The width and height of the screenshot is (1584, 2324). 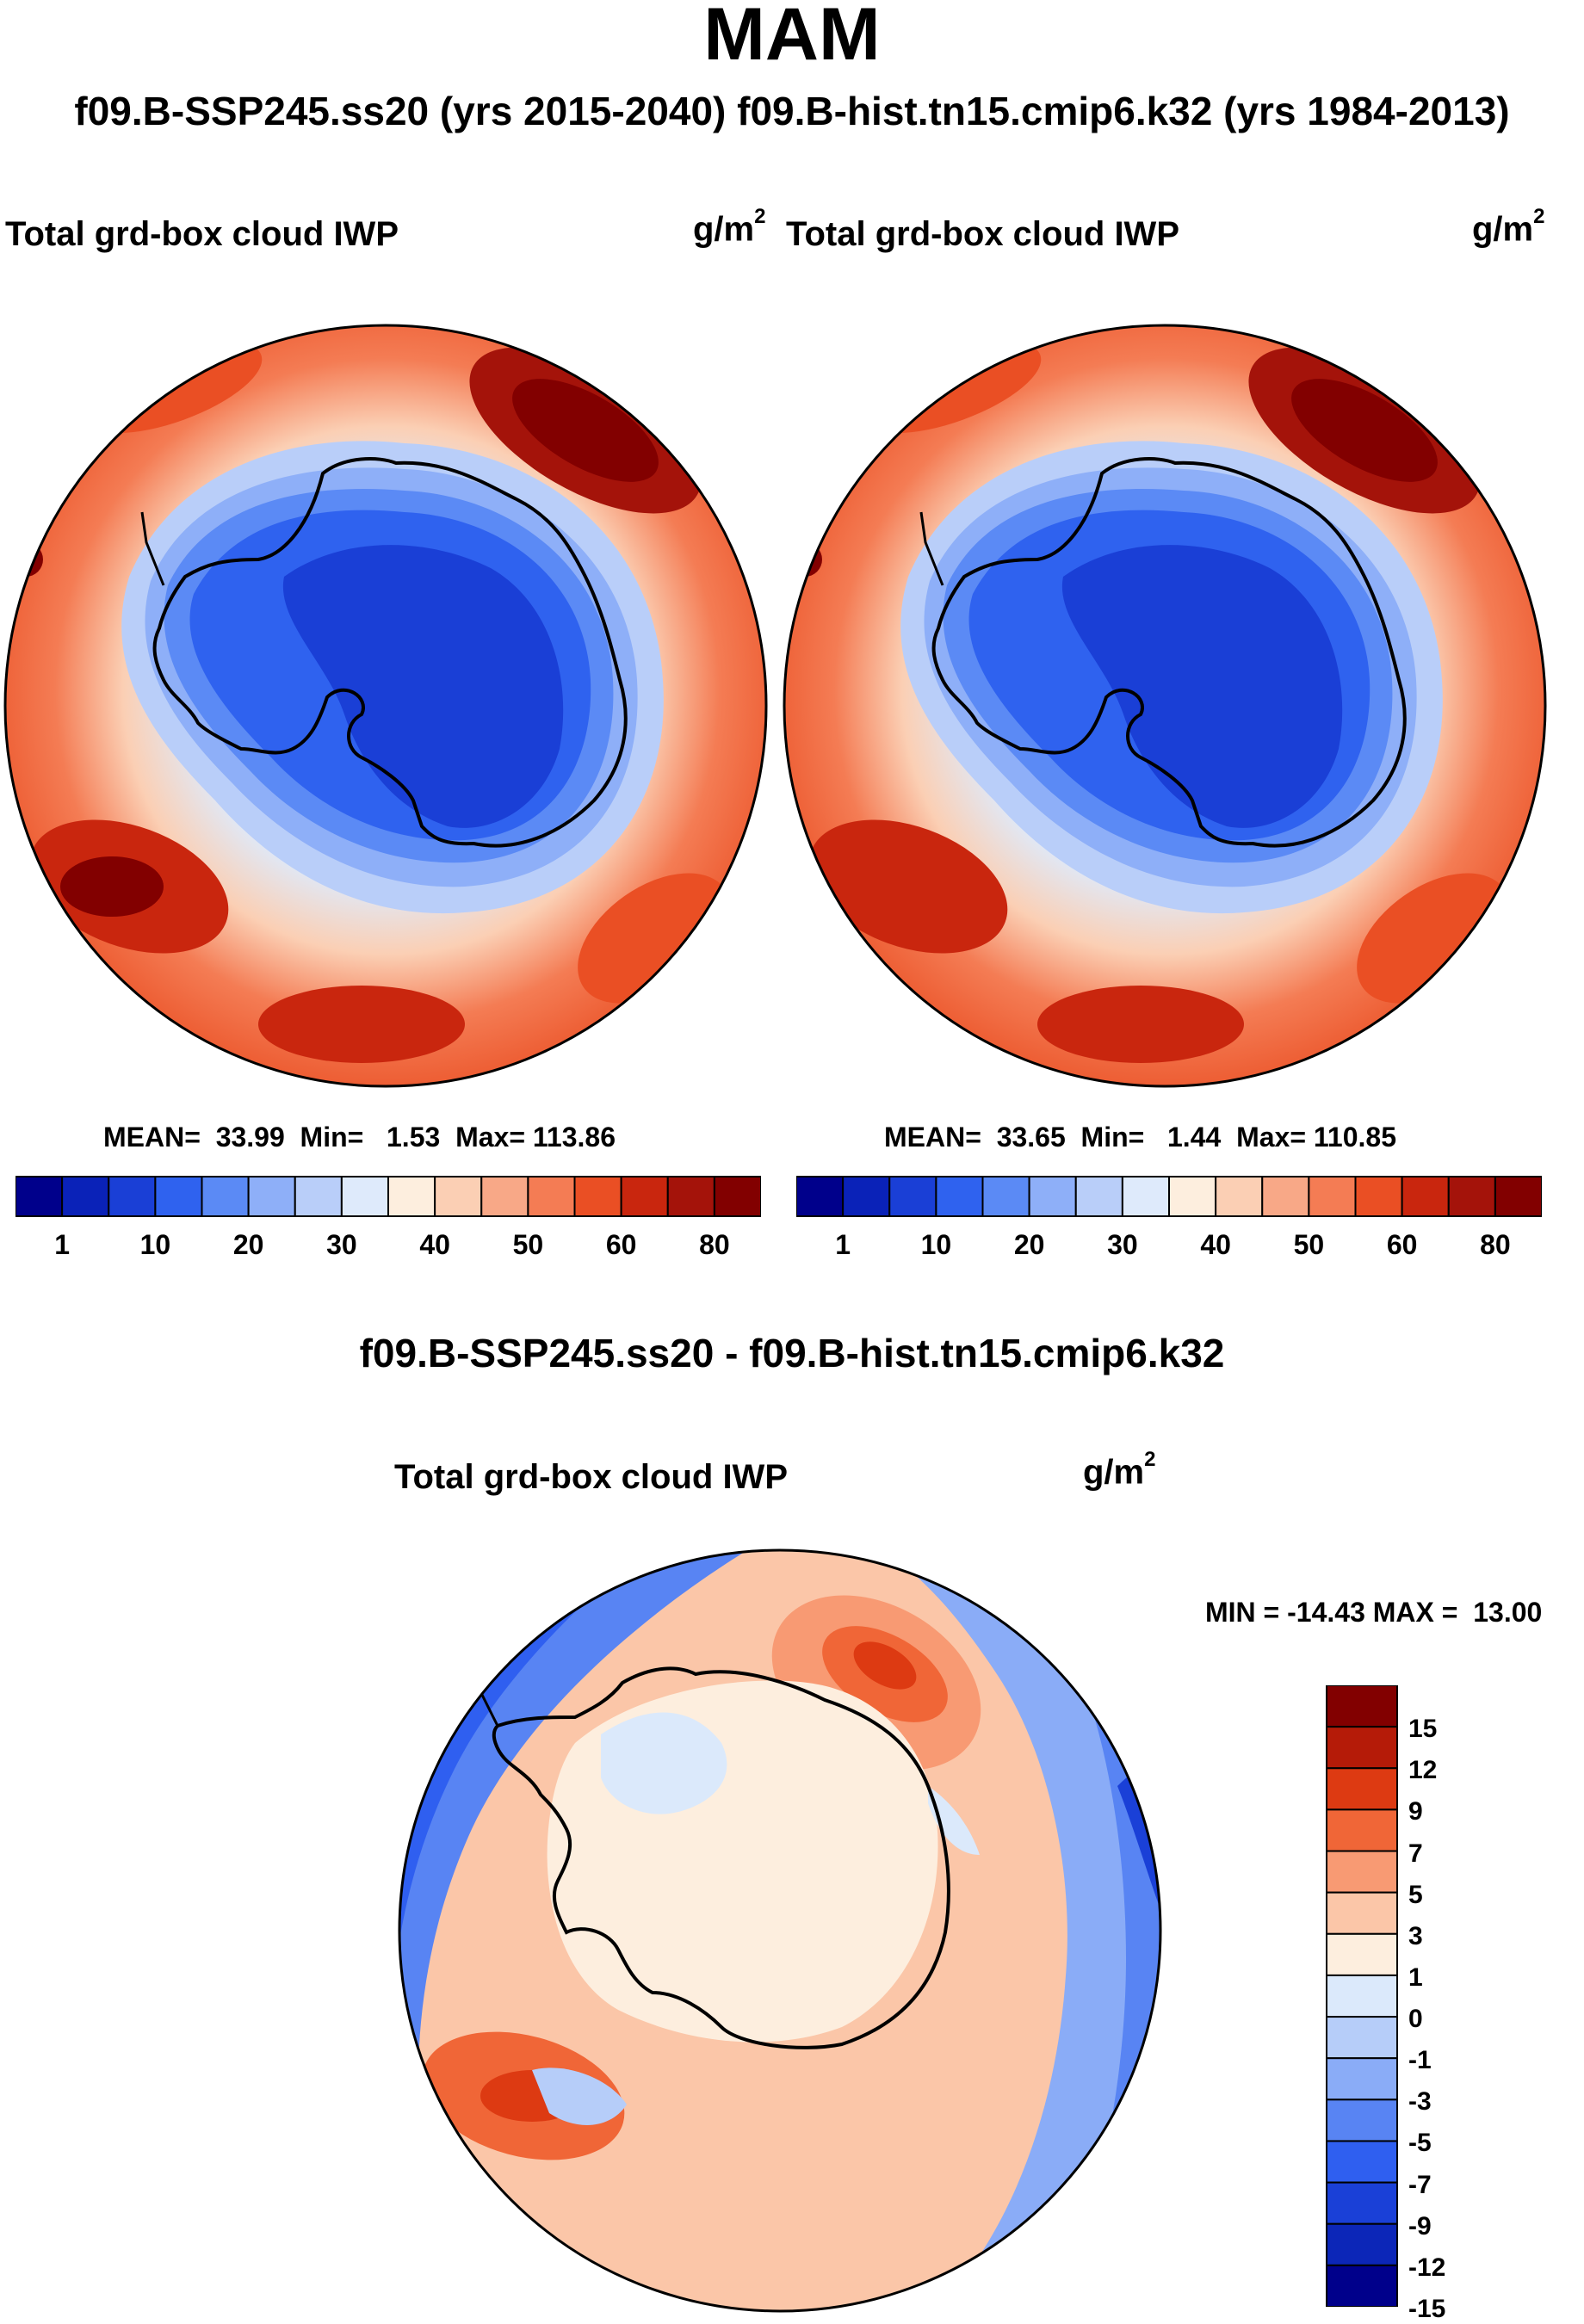 I want to click on colorbar-tick-label: -15, so click(x=1427, y=2309).